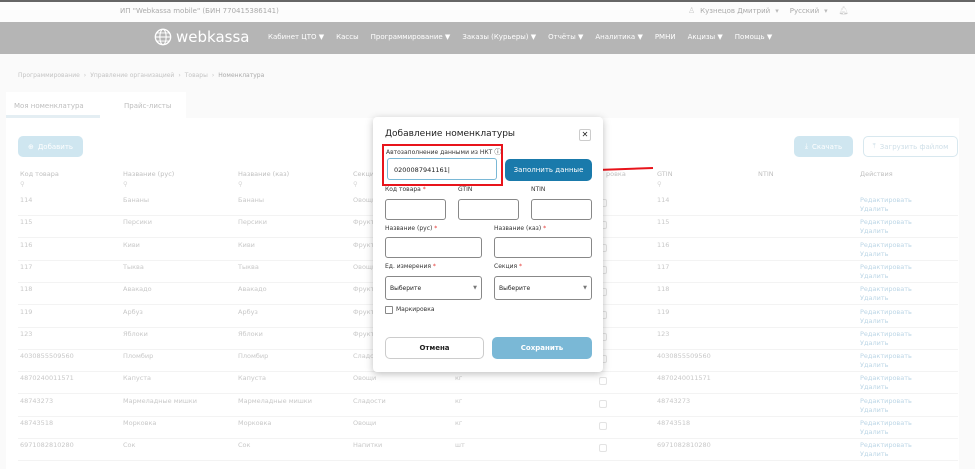 This screenshot has width=975, height=469. I want to click on marking-checkbox, so click(389, 310).